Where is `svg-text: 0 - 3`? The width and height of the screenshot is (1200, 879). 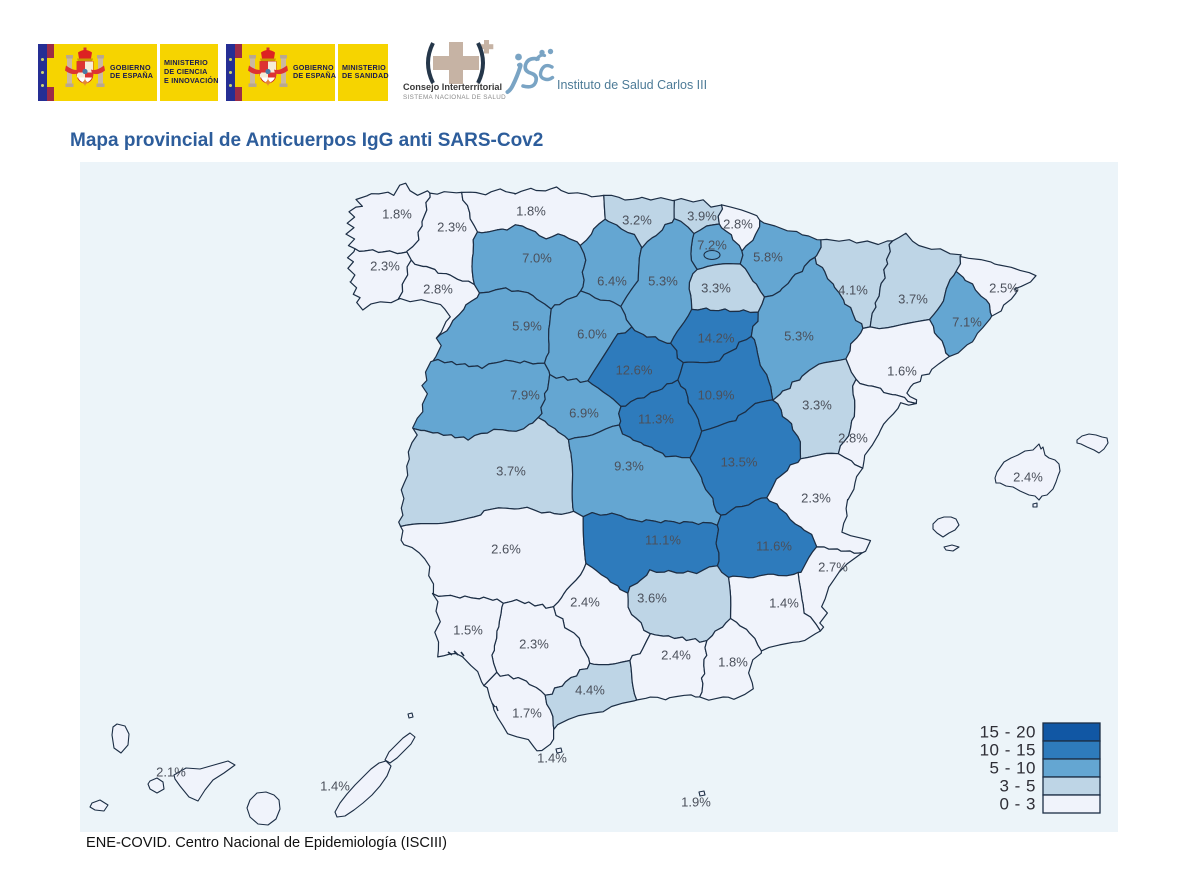 svg-text: 0 - 3 is located at coordinates (1017, 804).